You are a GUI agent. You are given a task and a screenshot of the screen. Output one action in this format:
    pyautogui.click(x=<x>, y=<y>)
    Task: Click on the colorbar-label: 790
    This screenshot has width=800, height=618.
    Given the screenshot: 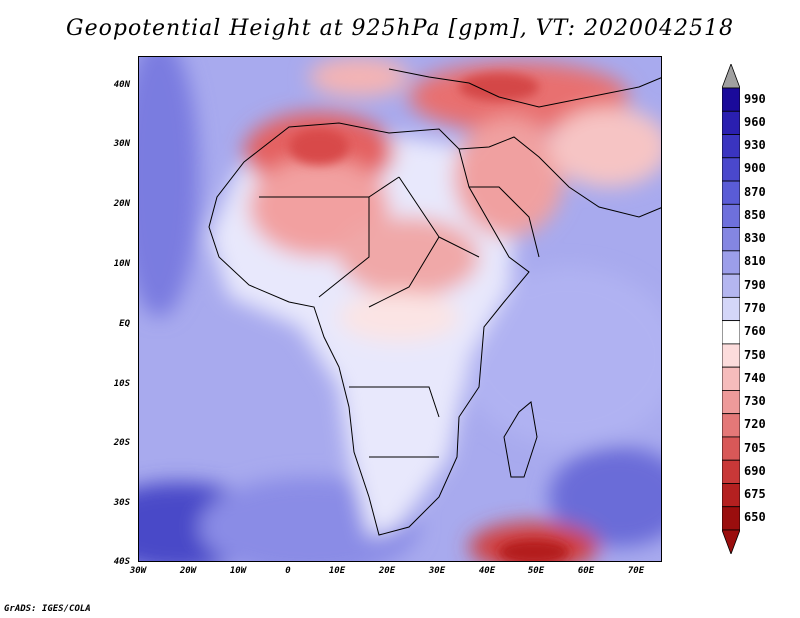 What is the action you would take?
    pyautogui.click(x=755, y=284)
    